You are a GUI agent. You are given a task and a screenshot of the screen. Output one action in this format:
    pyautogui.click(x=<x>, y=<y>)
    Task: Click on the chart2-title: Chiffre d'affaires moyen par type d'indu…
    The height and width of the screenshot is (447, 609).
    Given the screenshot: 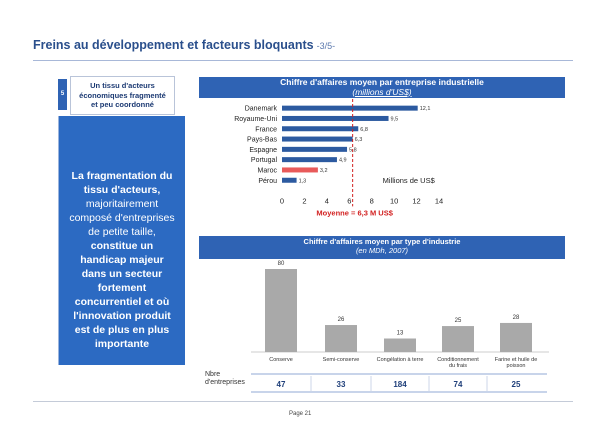 What is the action you would take?
    pyautogui.click(x=382, y=241)
    